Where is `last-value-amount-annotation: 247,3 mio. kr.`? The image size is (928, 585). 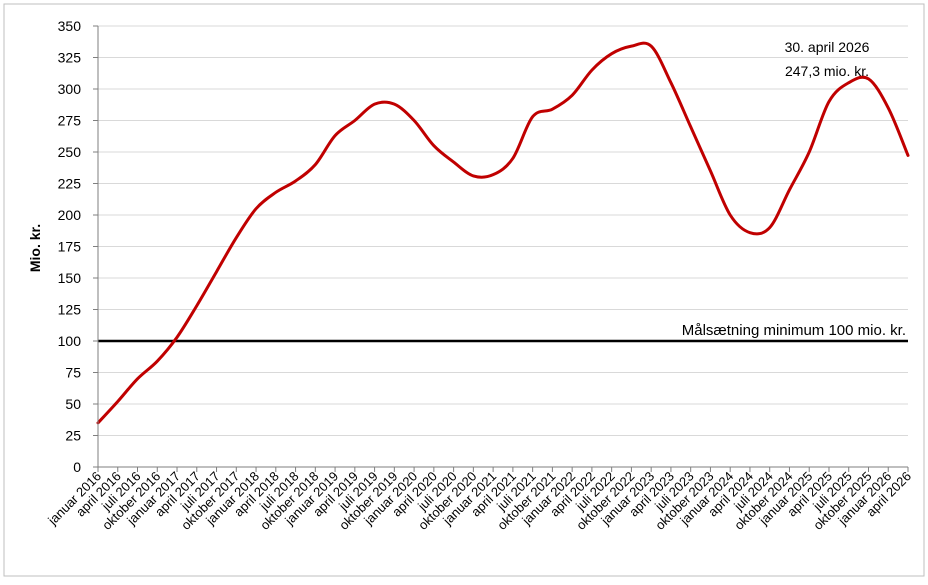
last-value-amount-annotation: 247,3 mio. kr. is located at coordinates (827, 71).